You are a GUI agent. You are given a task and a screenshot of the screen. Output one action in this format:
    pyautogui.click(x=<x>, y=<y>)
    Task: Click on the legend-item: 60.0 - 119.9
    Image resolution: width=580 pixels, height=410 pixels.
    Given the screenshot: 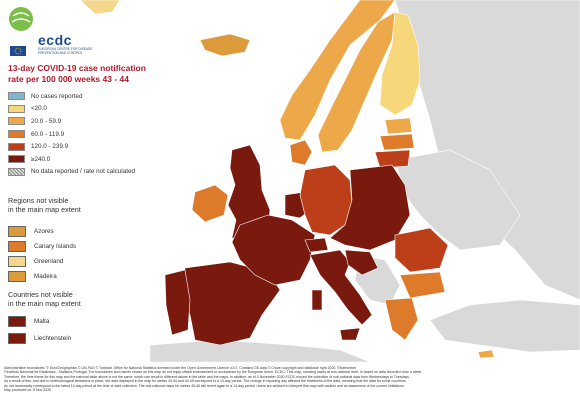 What is the action you would take?
    pyautogui.click(x=88, y=134)
    